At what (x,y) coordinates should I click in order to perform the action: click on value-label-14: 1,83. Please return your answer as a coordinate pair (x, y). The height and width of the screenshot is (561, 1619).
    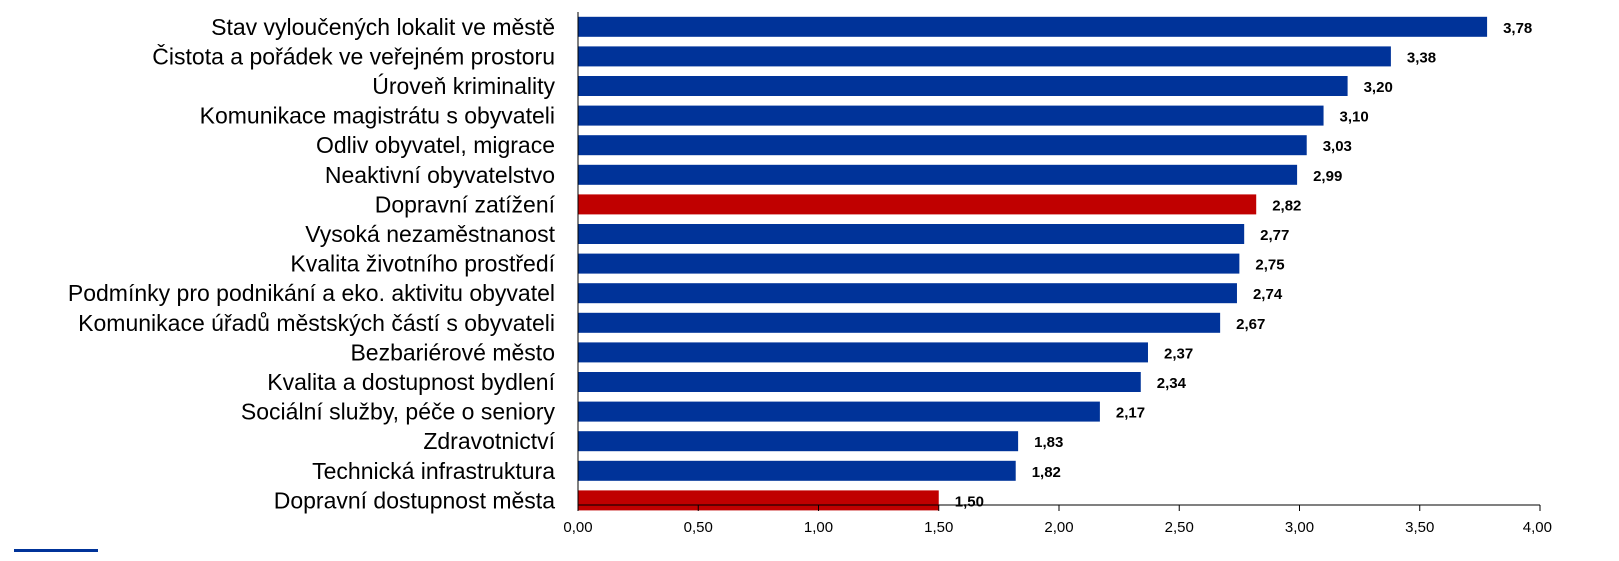
    Looking at the image, I should click on (1048, 442).